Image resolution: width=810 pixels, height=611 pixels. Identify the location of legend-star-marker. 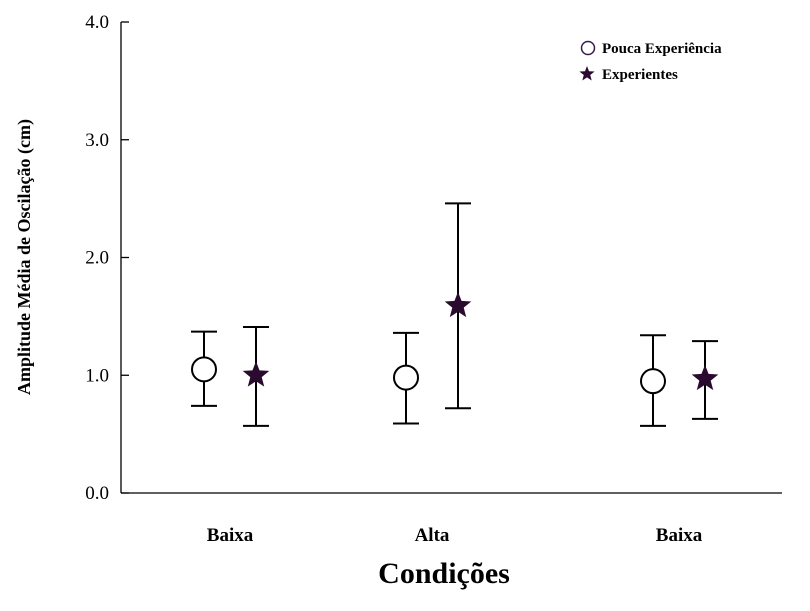
(587, 73).